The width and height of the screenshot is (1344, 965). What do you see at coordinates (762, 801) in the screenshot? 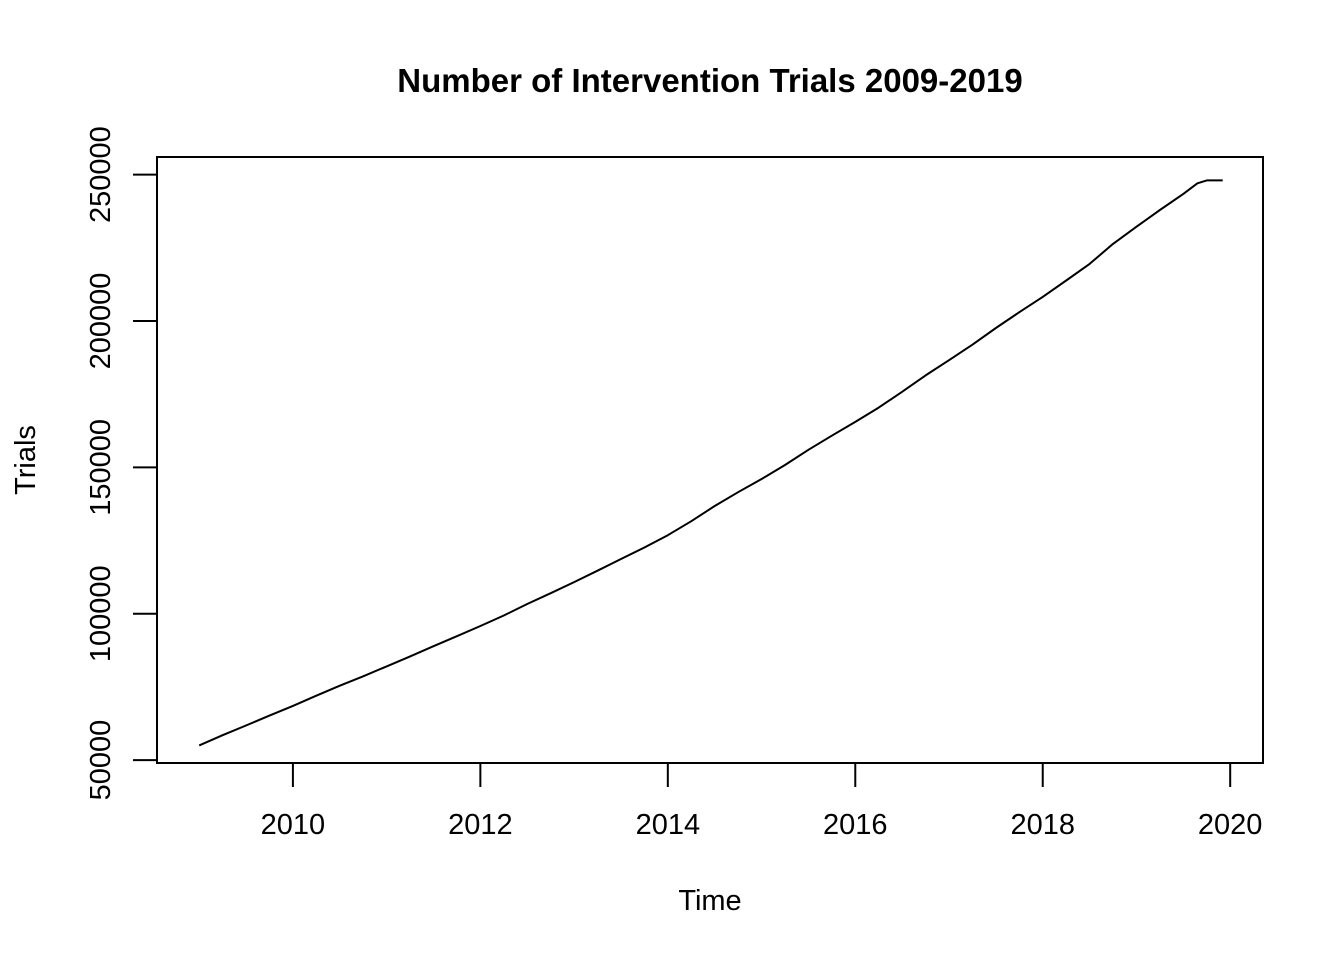
I see `x-axis: 2010 2012 2014 2016 2018 2020` at bounding box center [762, 801].